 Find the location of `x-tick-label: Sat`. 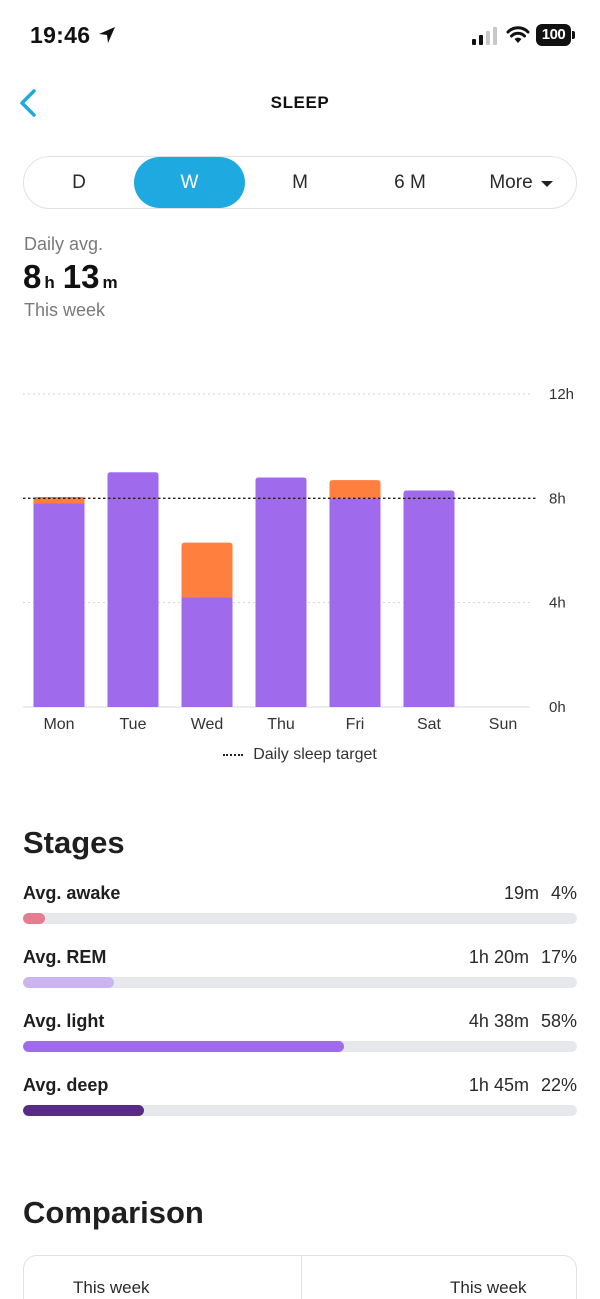

x-tick-label: Sat is located at coordinates (429, 724).